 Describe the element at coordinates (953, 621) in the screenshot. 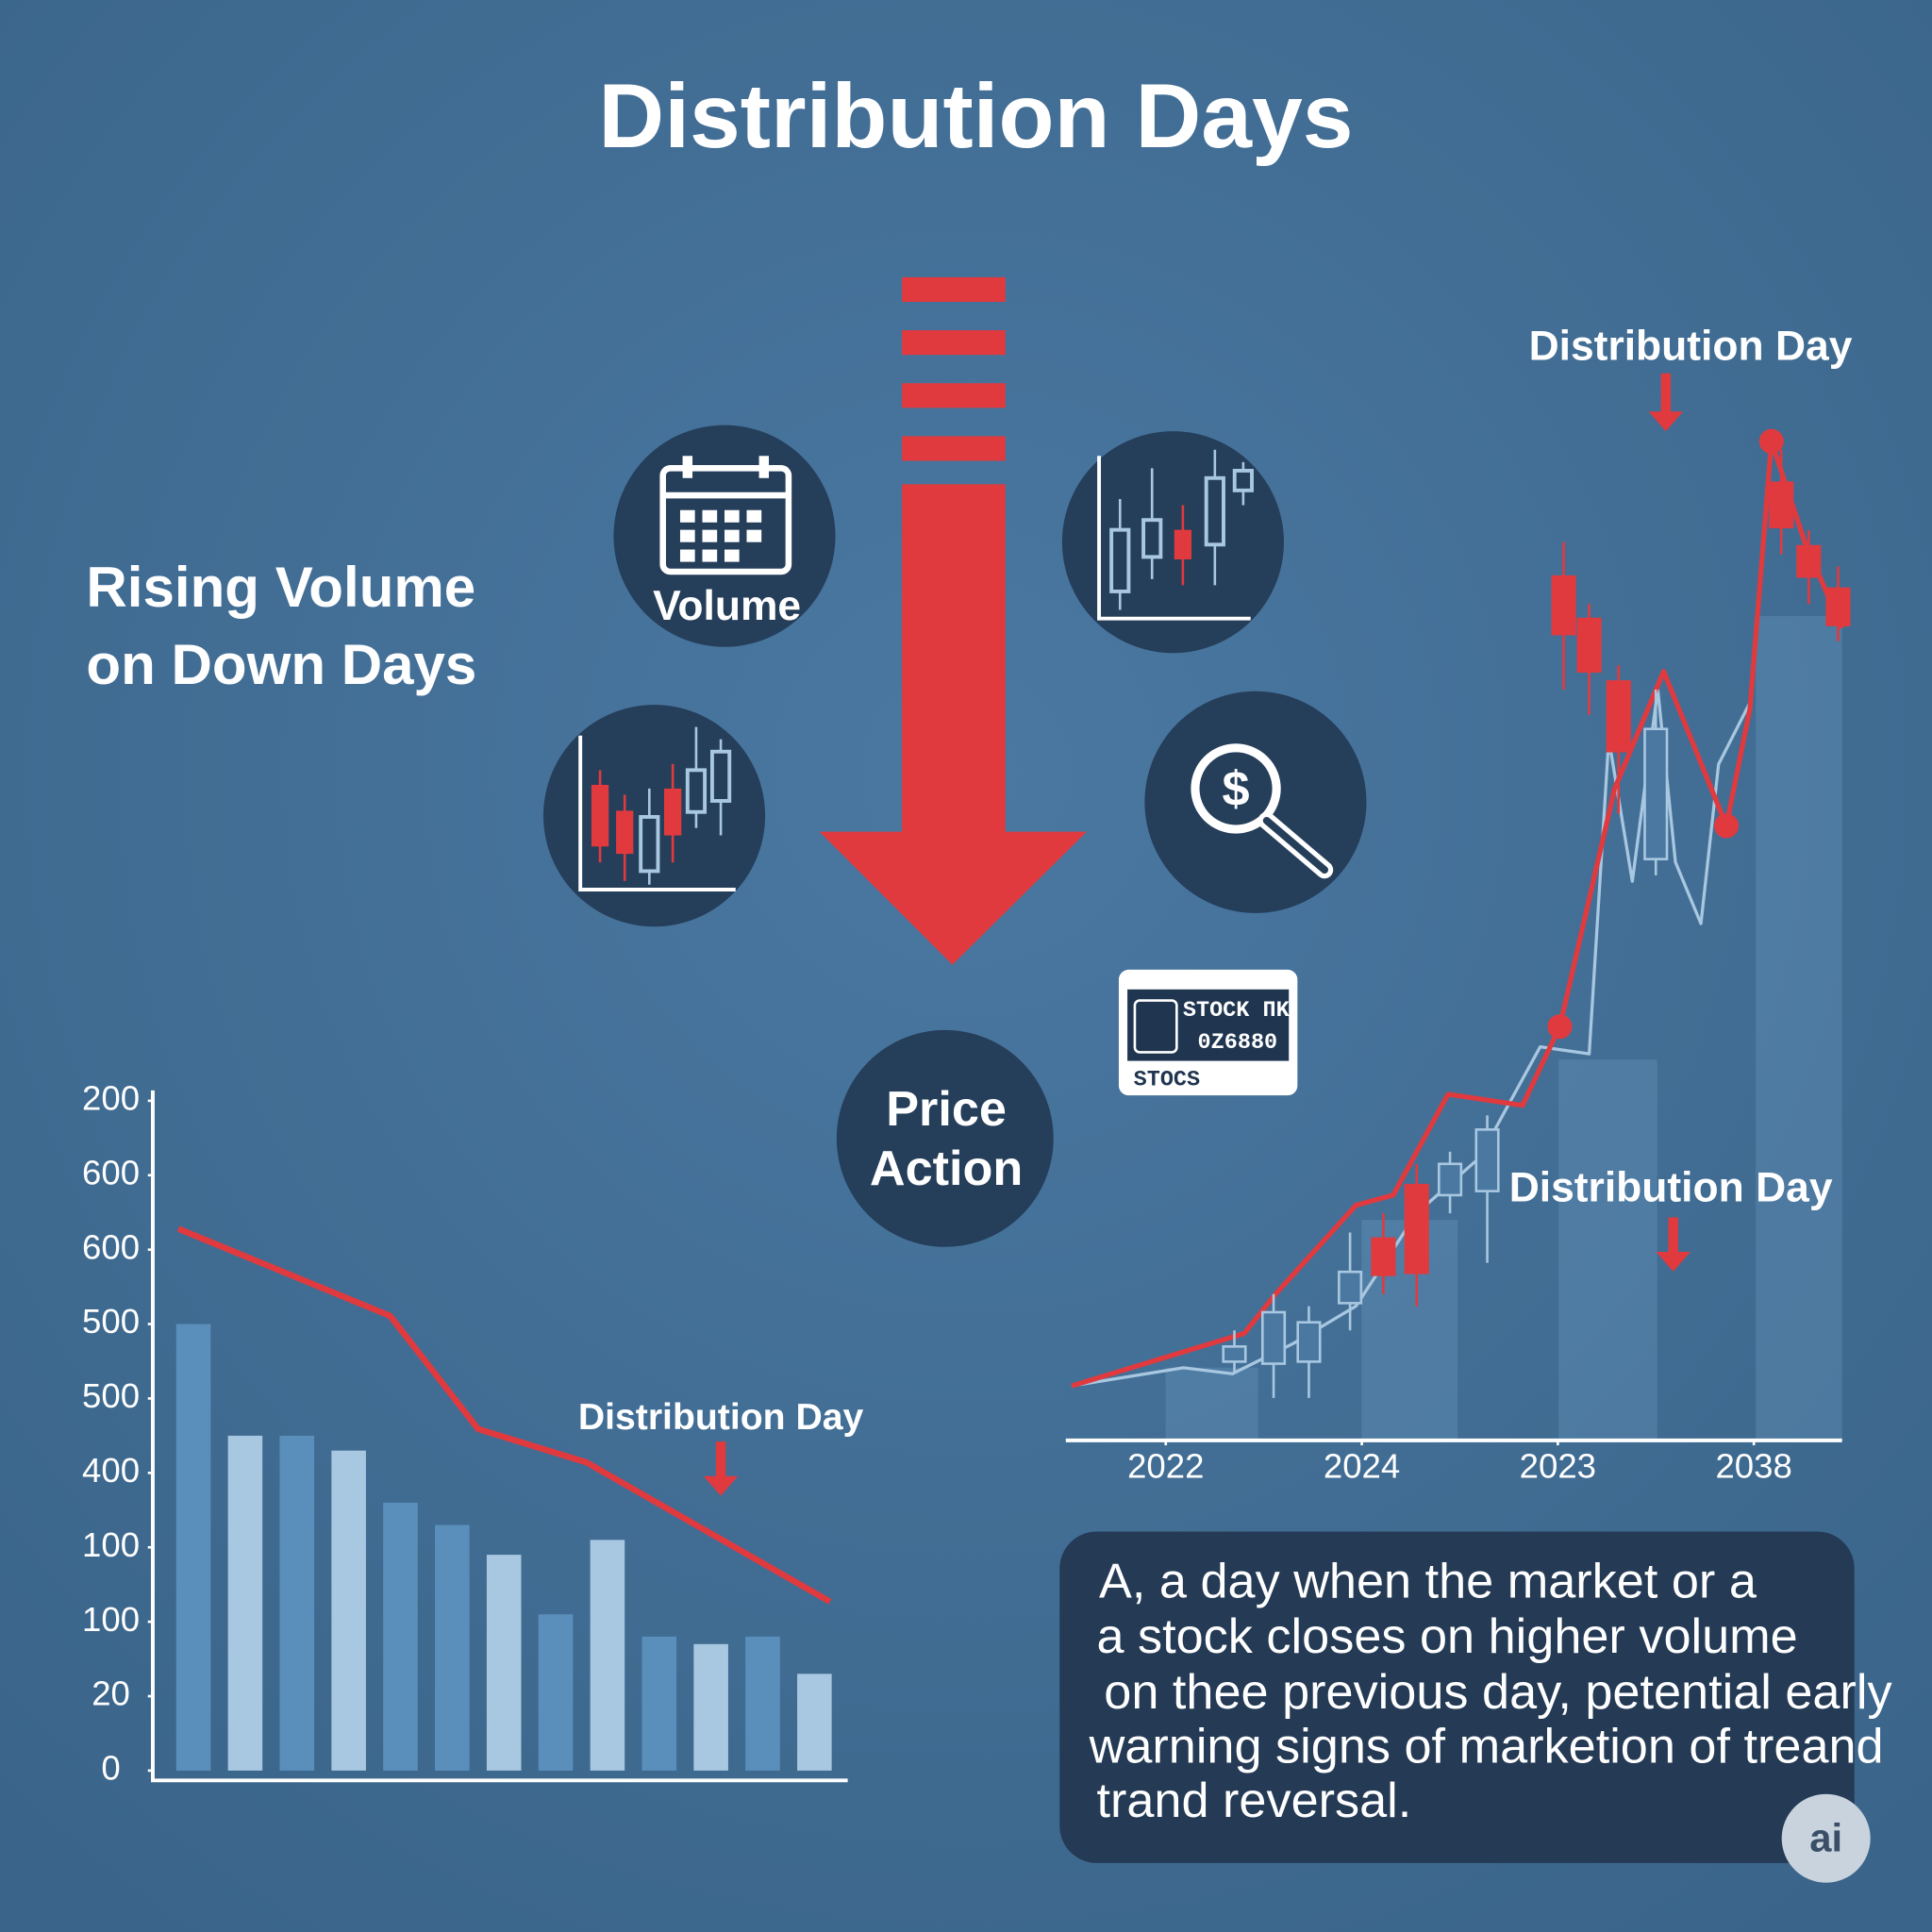

I see `down-arrow` at that location.